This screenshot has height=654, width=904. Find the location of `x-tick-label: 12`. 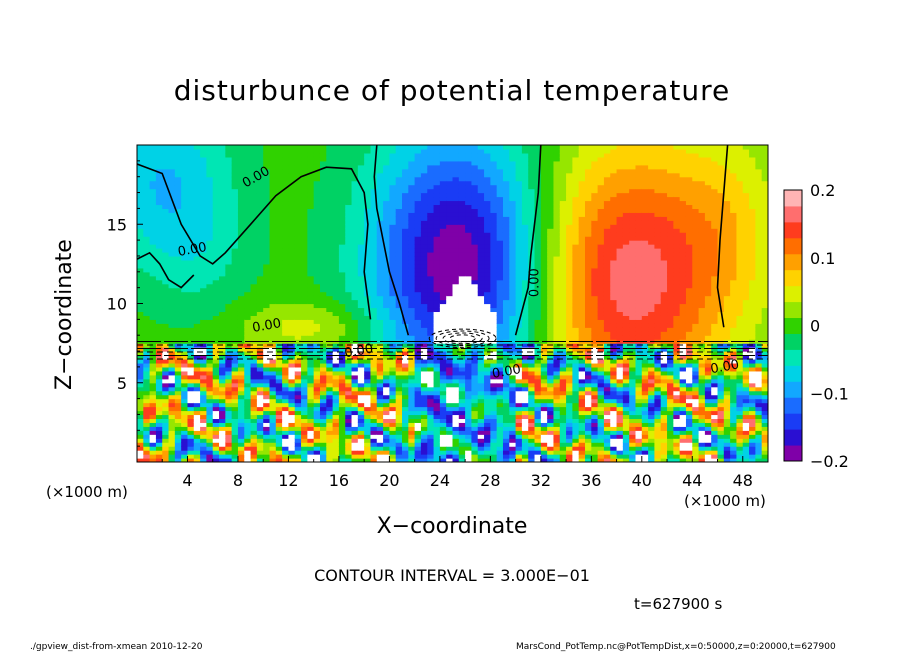

x-tick-label: 12 is located at coordinates (288, 480).